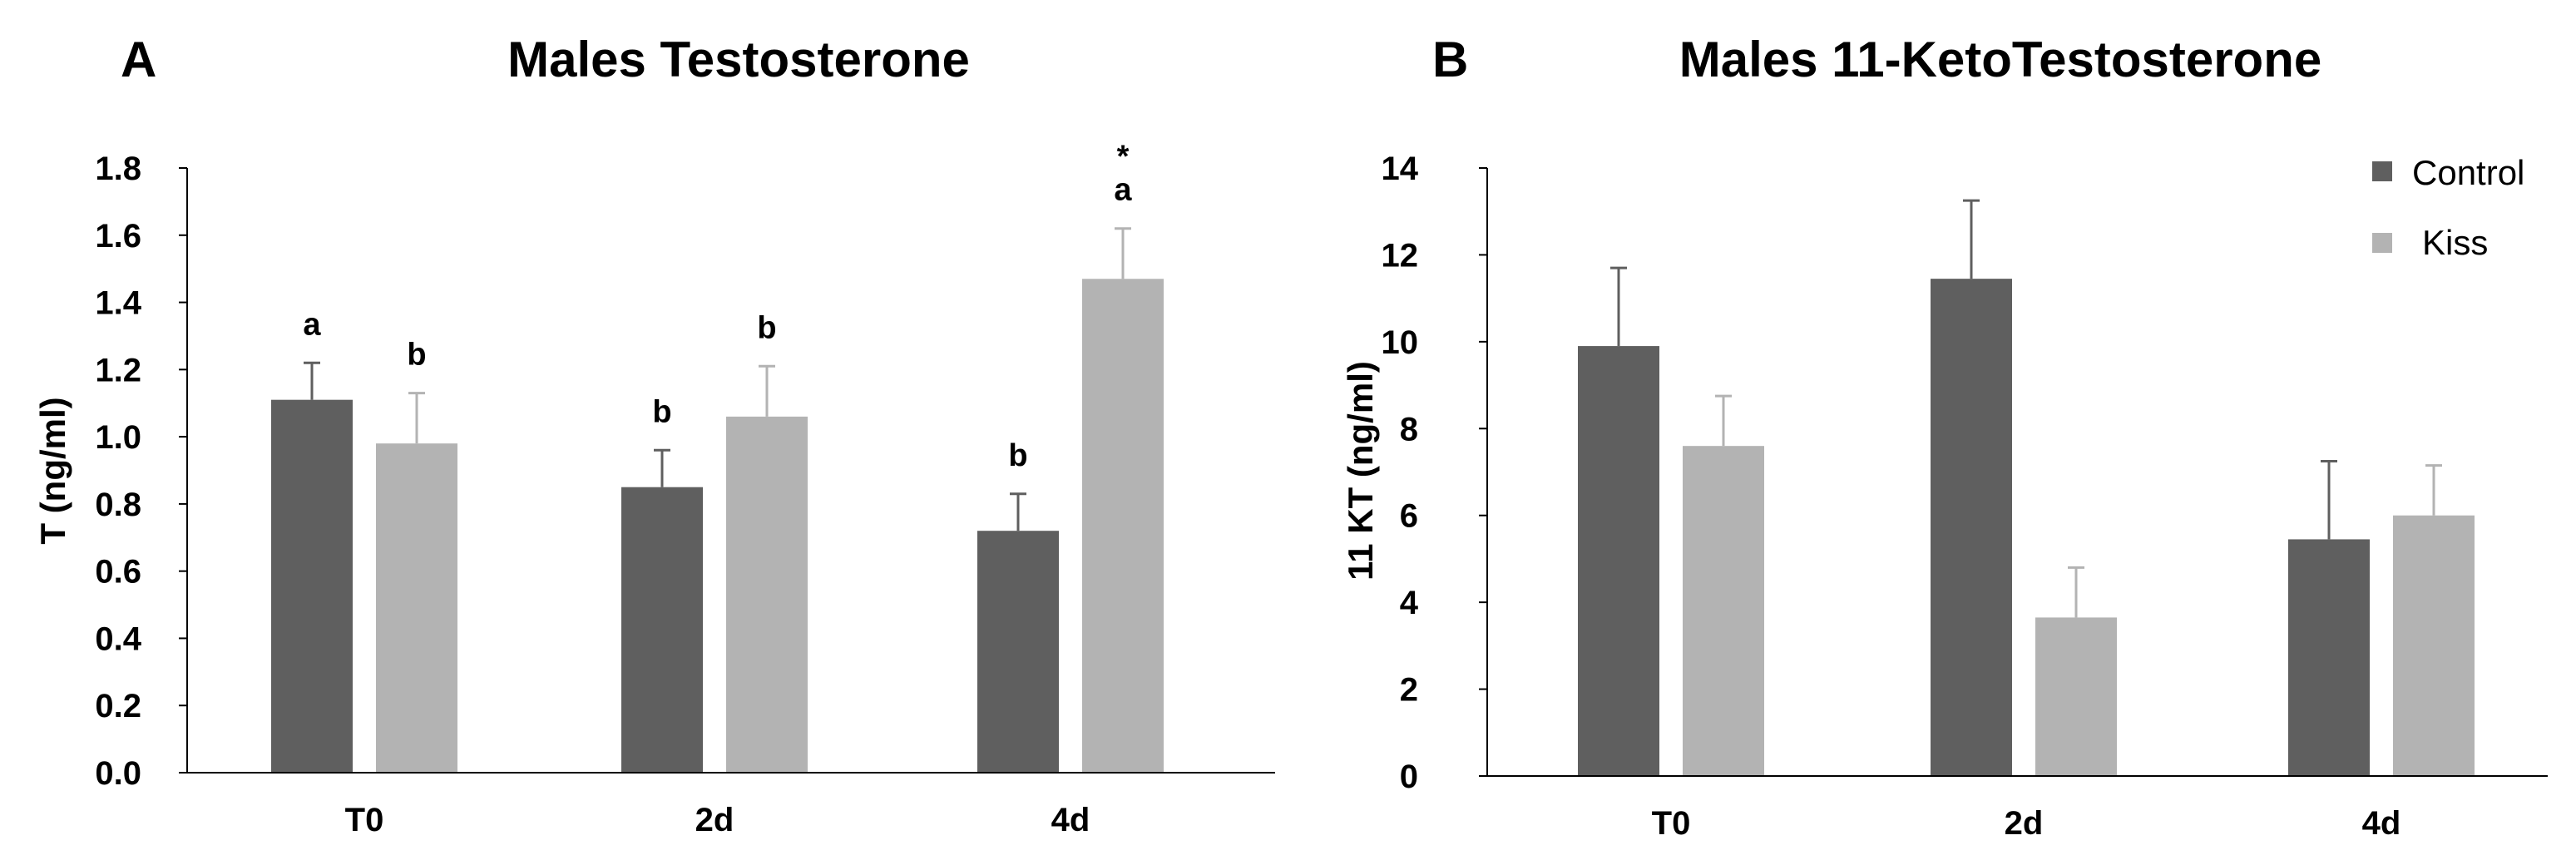  What do you see at coordinates (2434, 646) in the screenshot?
I see `bar-b-kiss-4d` at bounding box center [2434, 646].